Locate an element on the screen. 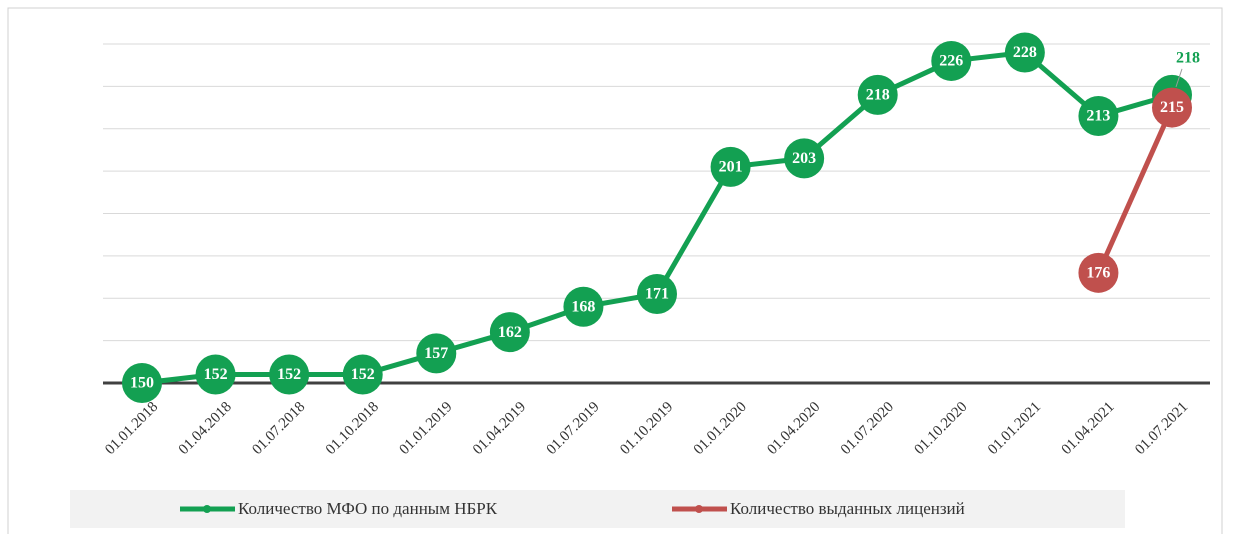 The image size is (1246, 534). data-label: 157 is located at coordinates (436, 353).